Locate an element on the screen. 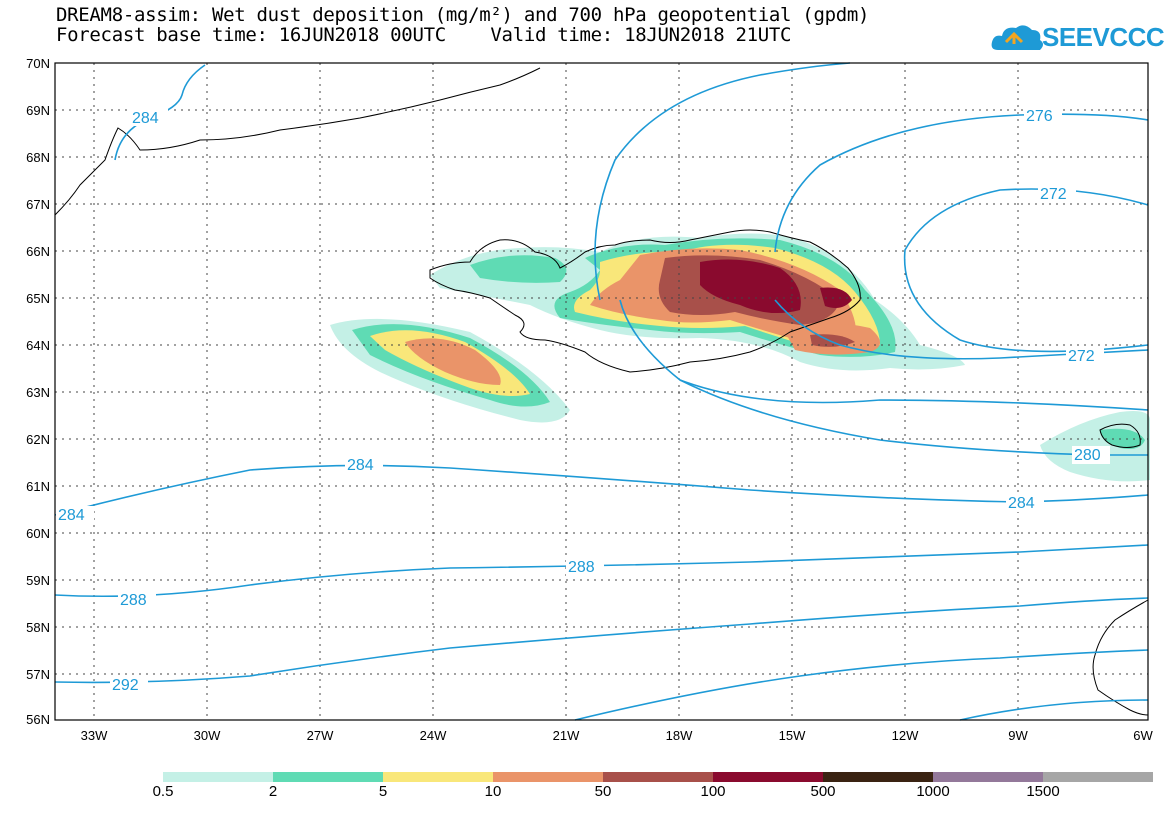 The image size is (1175, 815). colorbar-label: 1000 is located at coordinates (933, 791).